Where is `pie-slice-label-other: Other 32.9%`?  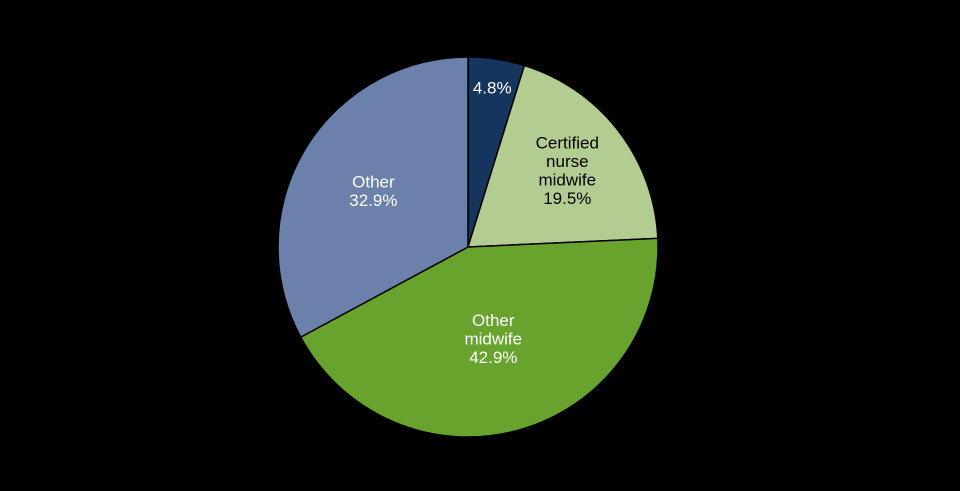
pie-slice-label-other: Other 32.9% is located at coordinates (373, 191).